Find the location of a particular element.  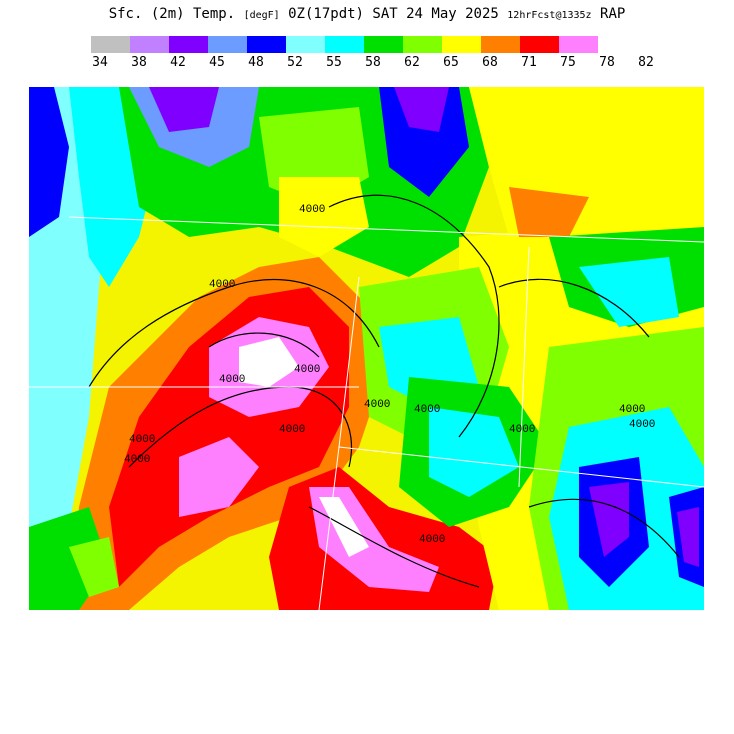

legend-tick-label: 48 is located at coordinates (256, 62).